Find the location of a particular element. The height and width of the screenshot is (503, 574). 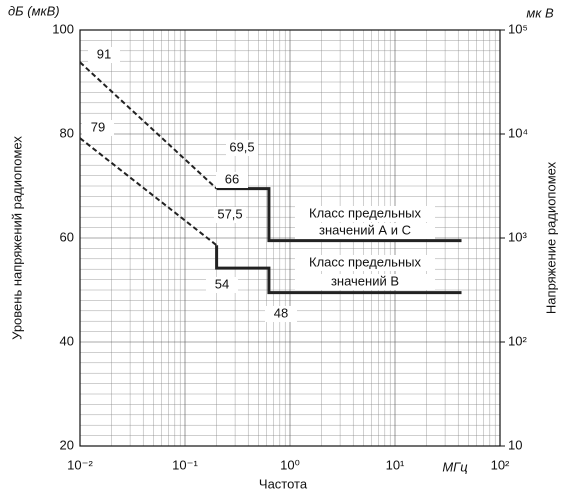

annotation: 91 is located at coordinates (104, 53).